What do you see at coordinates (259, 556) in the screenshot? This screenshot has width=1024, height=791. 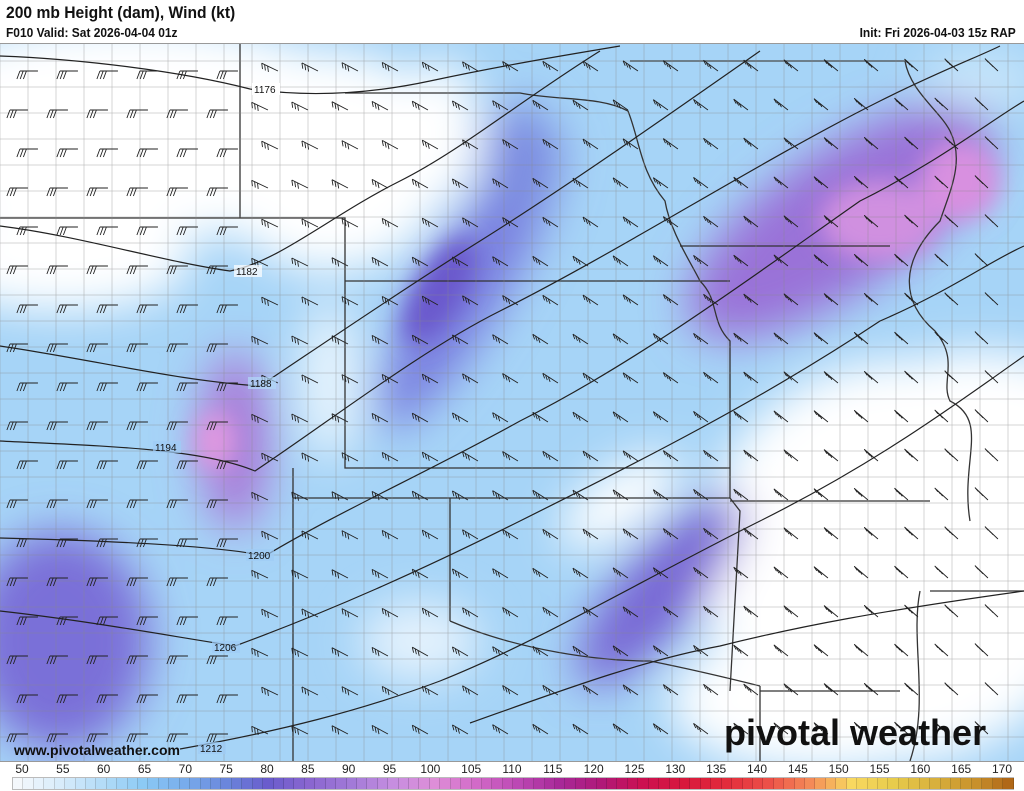 I see `contour-label: 1200` at bounding box center [259, 556].